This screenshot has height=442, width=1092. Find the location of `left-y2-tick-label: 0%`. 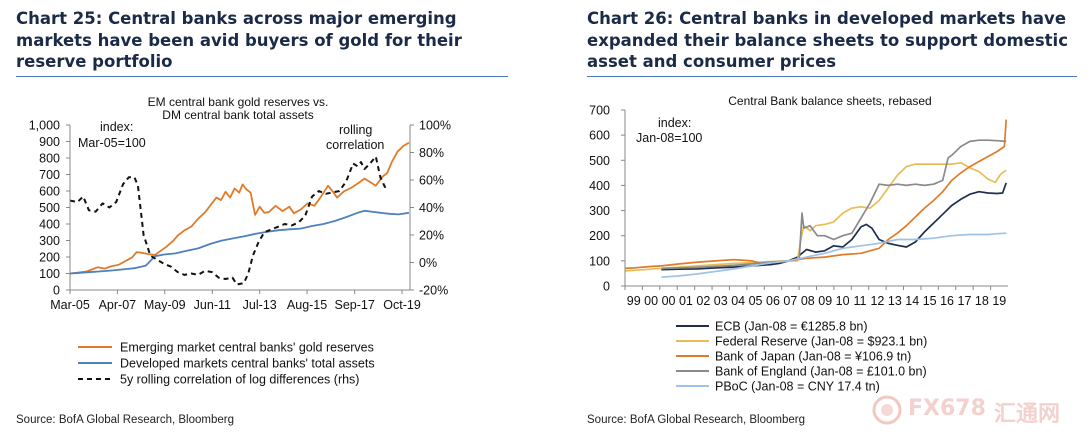

left-y2-tick-label: 0% is located at coordinates (428, 263).